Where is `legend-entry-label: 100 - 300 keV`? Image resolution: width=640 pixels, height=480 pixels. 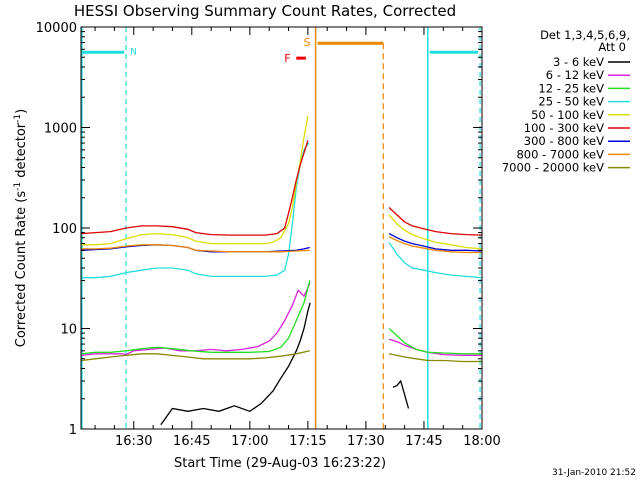 legend-entry-label: 100 - 300 keV is located at coordinates (564, 128).